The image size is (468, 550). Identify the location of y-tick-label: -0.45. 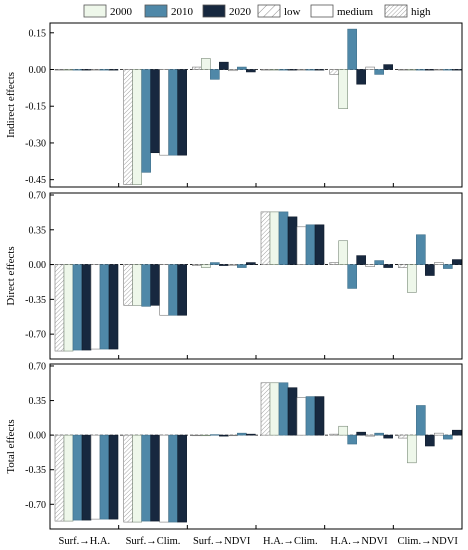
(35, 180).